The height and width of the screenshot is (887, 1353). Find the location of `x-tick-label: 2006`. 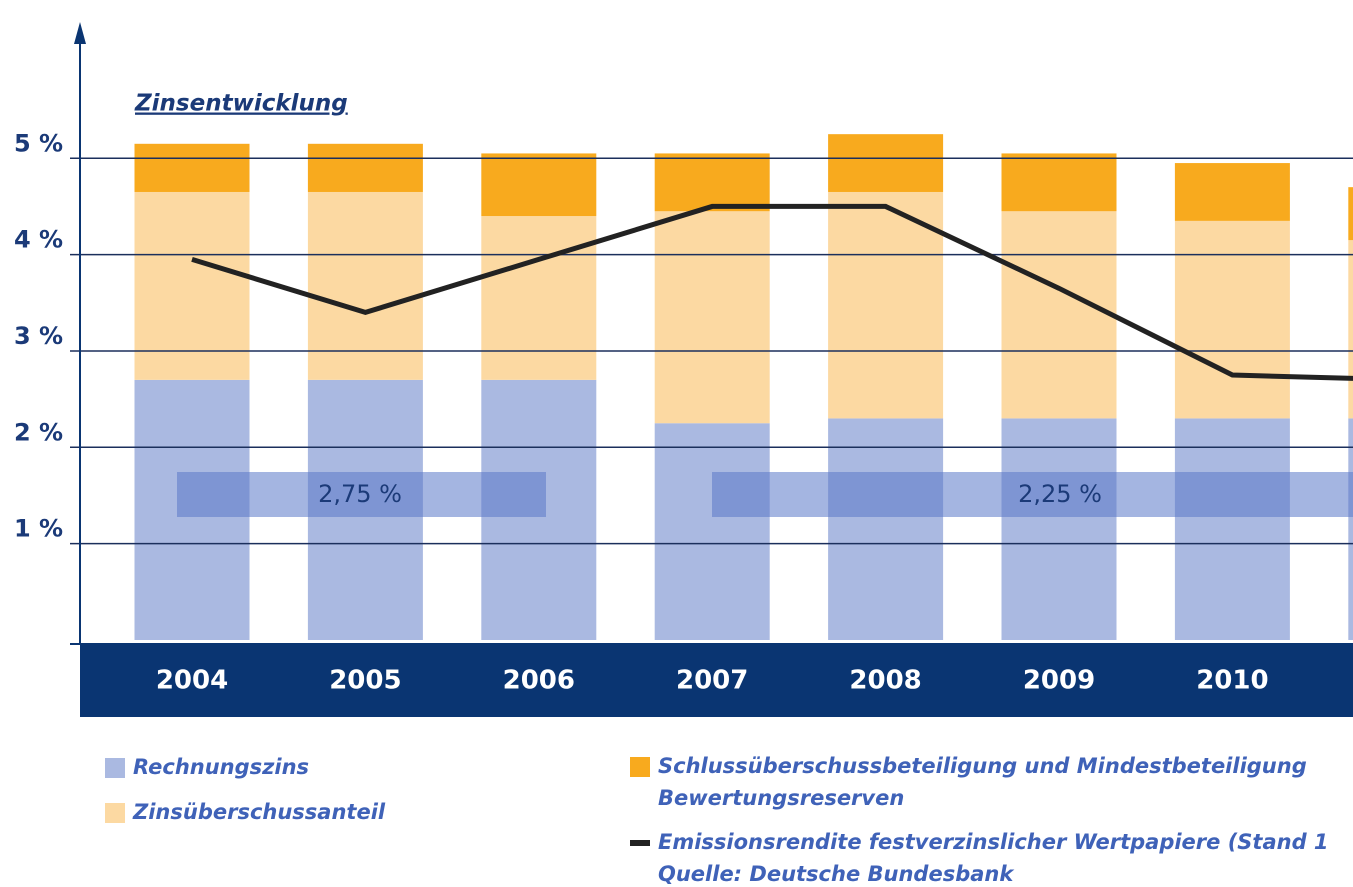

x-tick-label: 2006 is located at coordinates (539, 681).